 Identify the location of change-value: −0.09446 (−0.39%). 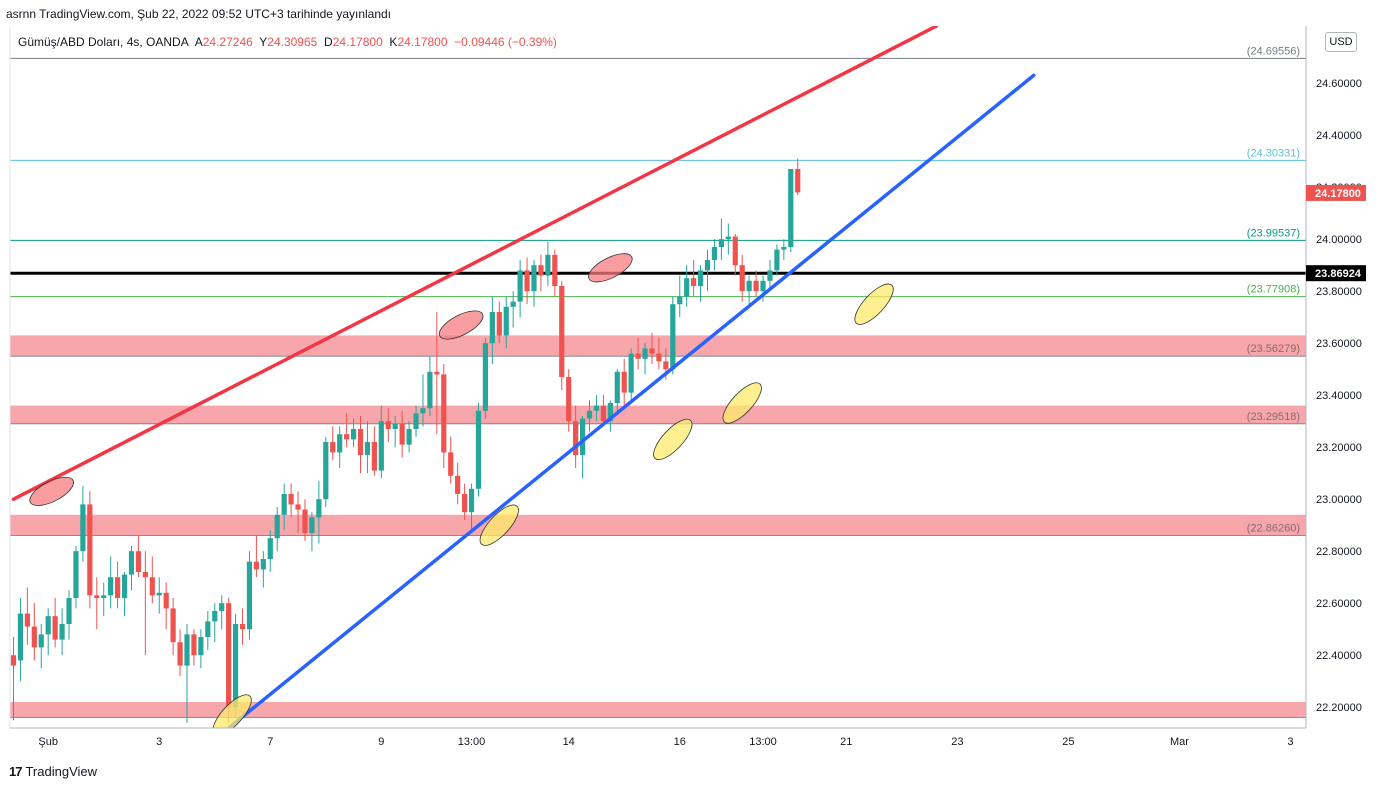
(505, 42).